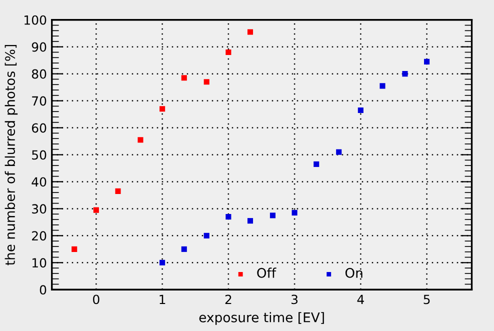 This screenshot has width=494, height=331. I want to click on x-tick-label: 4, so click(360, 299).